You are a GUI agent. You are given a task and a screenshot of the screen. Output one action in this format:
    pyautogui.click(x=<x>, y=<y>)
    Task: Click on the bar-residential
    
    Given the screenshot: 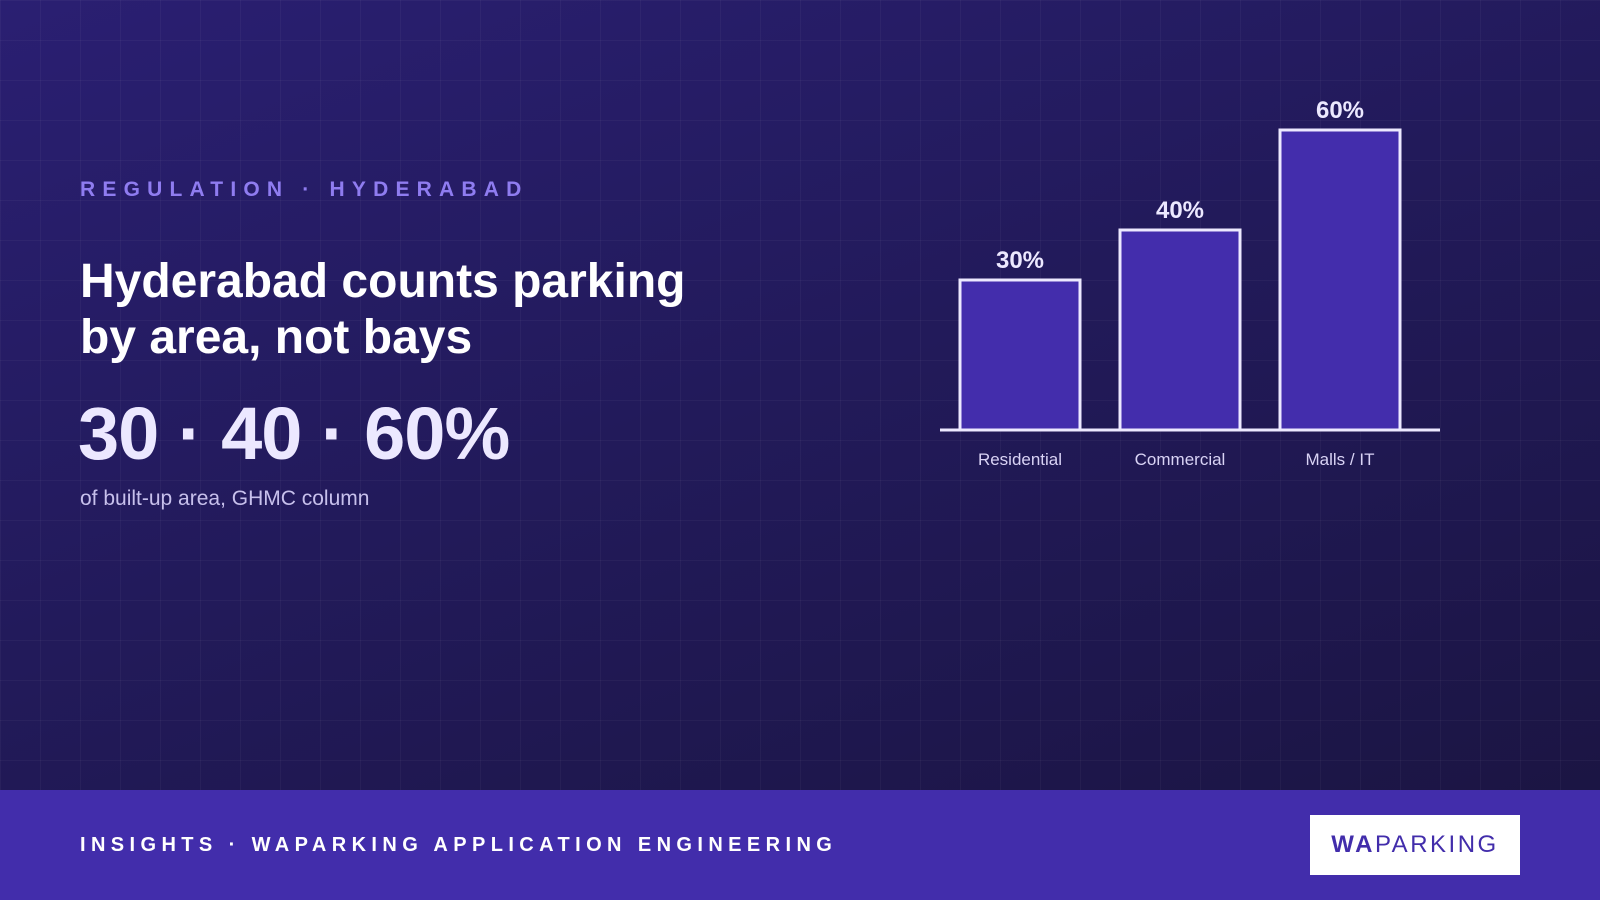 What is the action you would take?
    pyautogui.click(x=1020, y=355)
    